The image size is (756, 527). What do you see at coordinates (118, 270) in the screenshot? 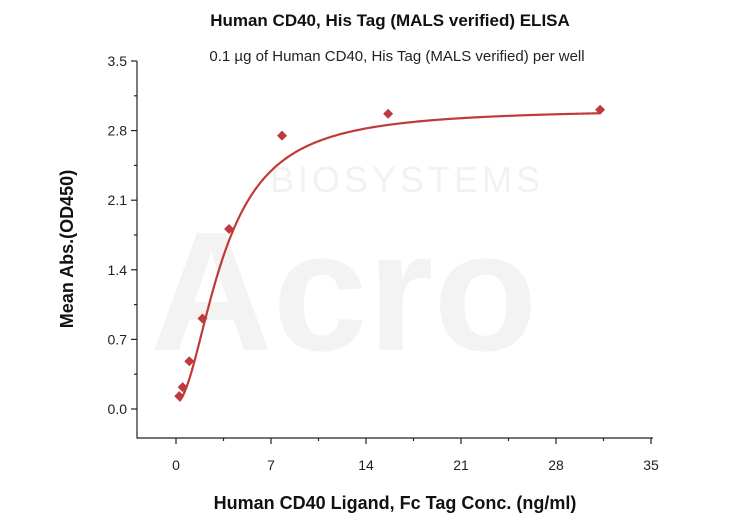
I see `y-tick-label: 1.4` at bounding box center [118, 270].